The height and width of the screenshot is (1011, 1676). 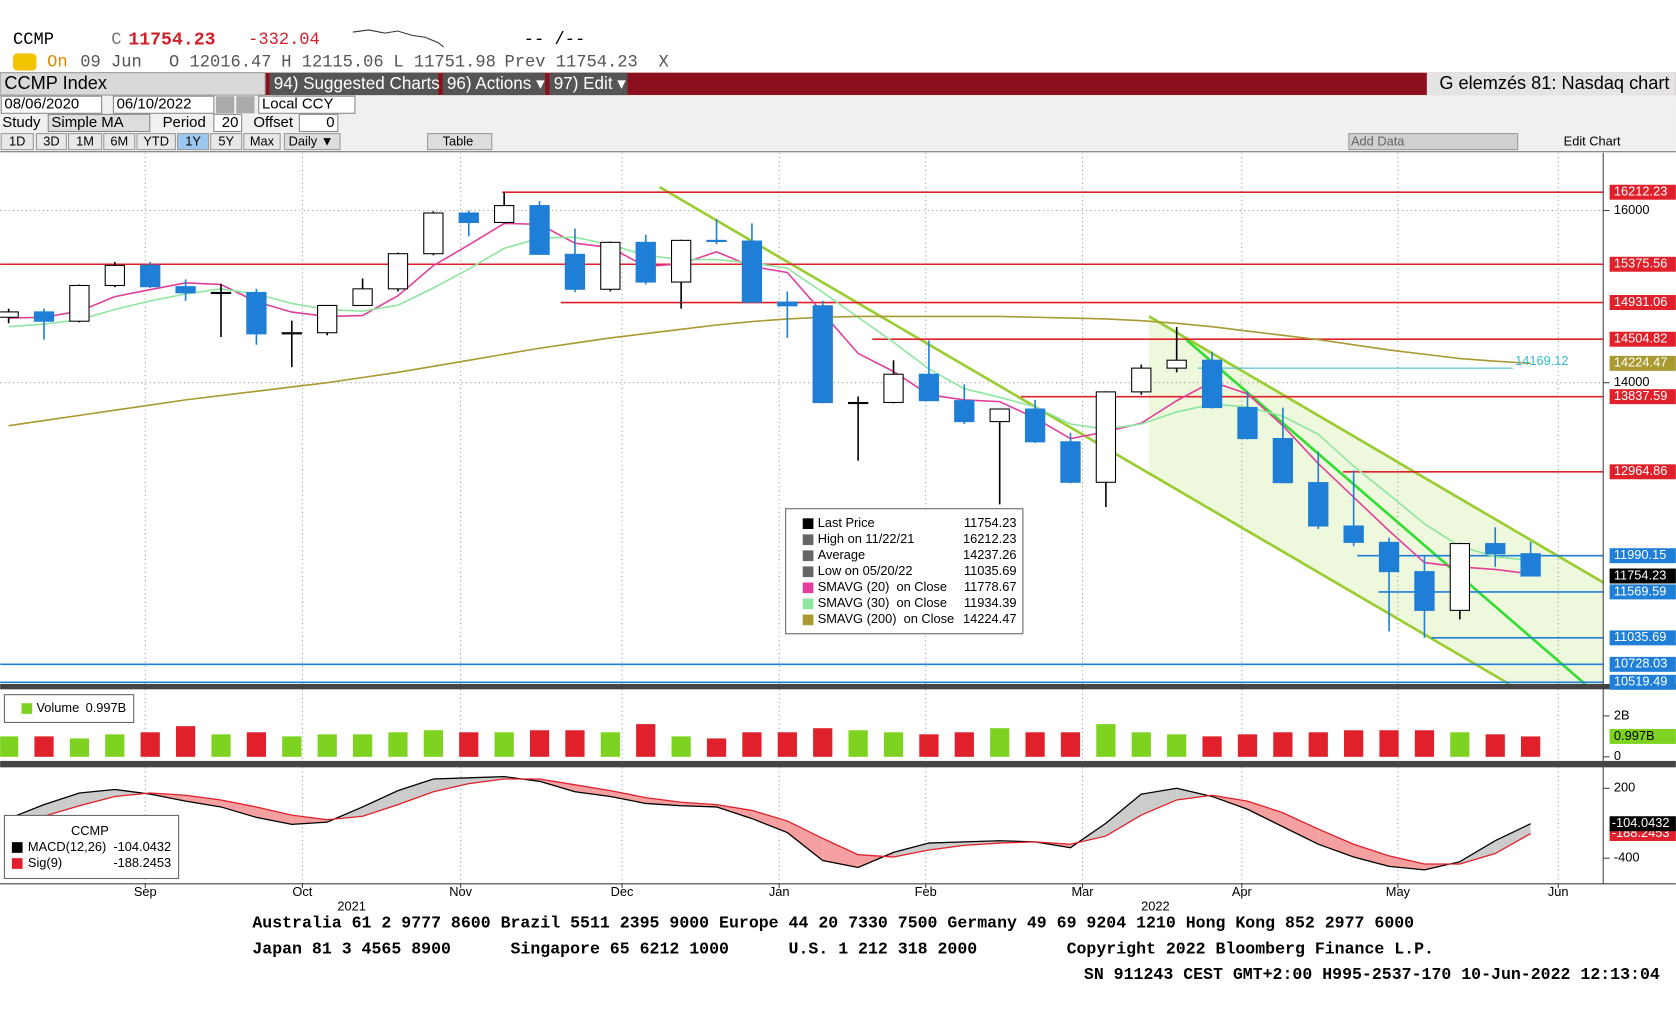 What do you see at coordinates (865, 570) in the screenshot?
I see `legend-label: Low on 05/20/22` at bounding box center [865, 570].